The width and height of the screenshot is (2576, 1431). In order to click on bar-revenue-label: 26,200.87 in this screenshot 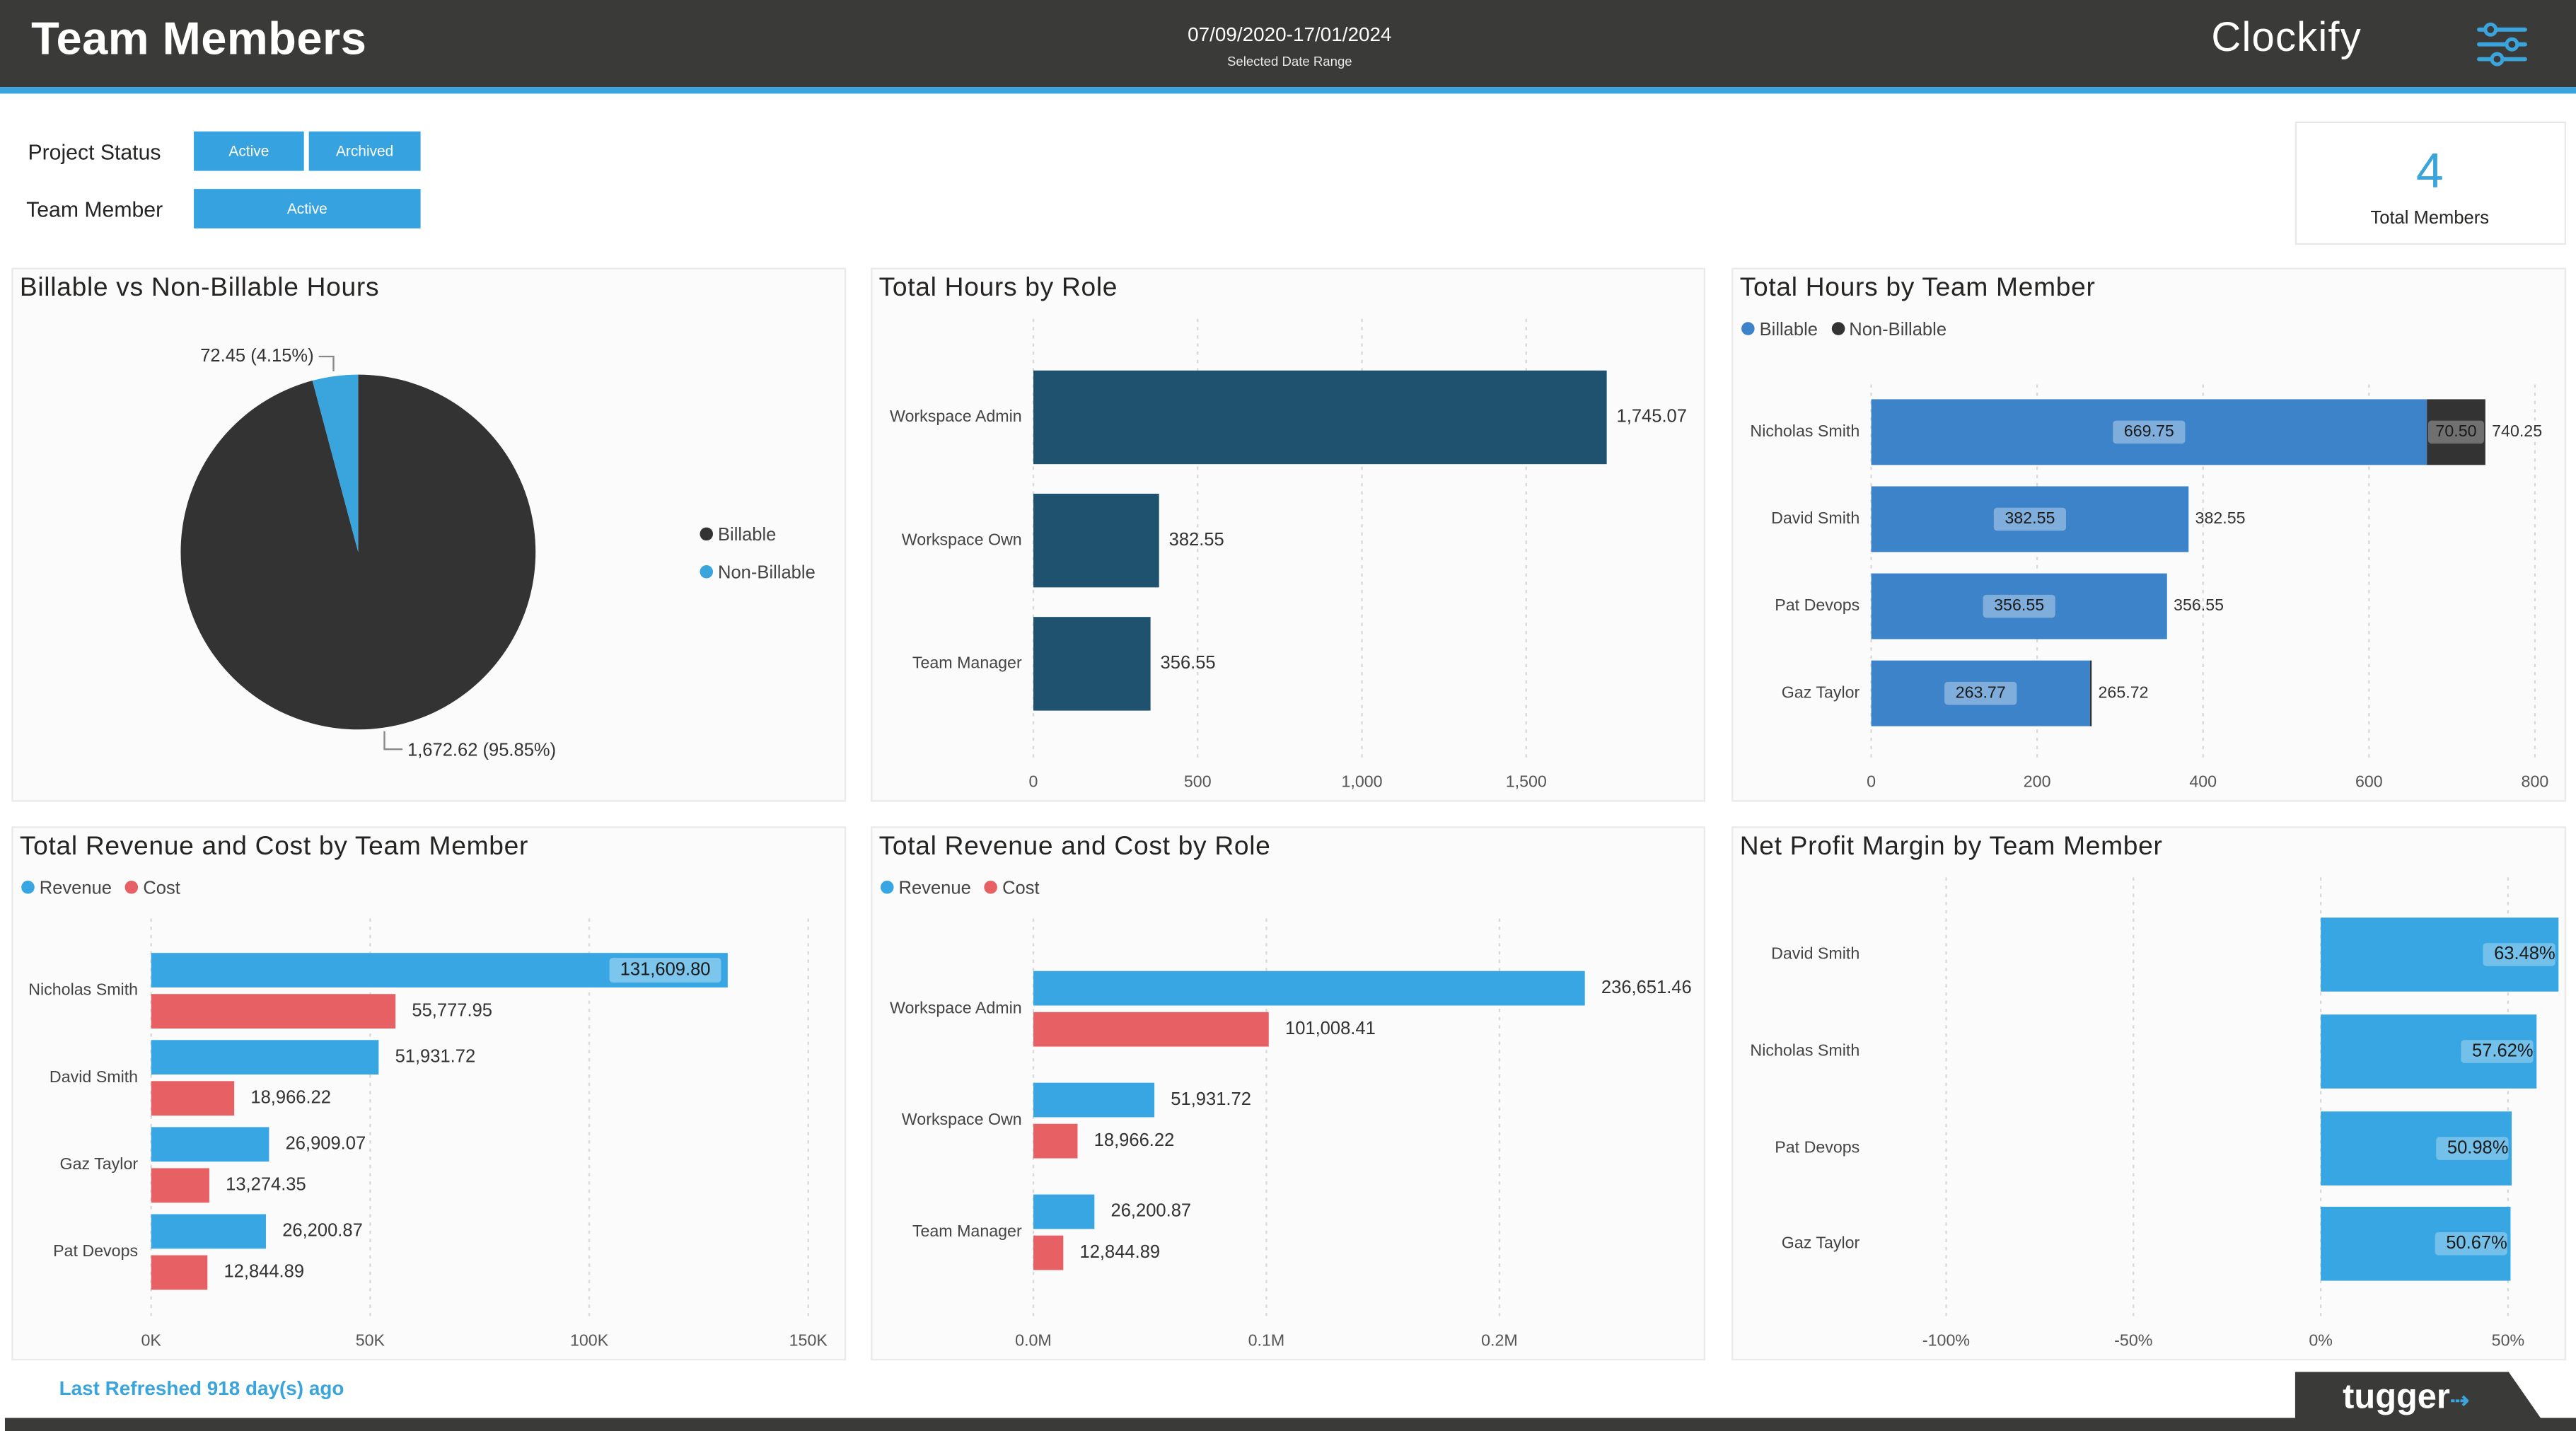, I will do `click(322, 1231)`.